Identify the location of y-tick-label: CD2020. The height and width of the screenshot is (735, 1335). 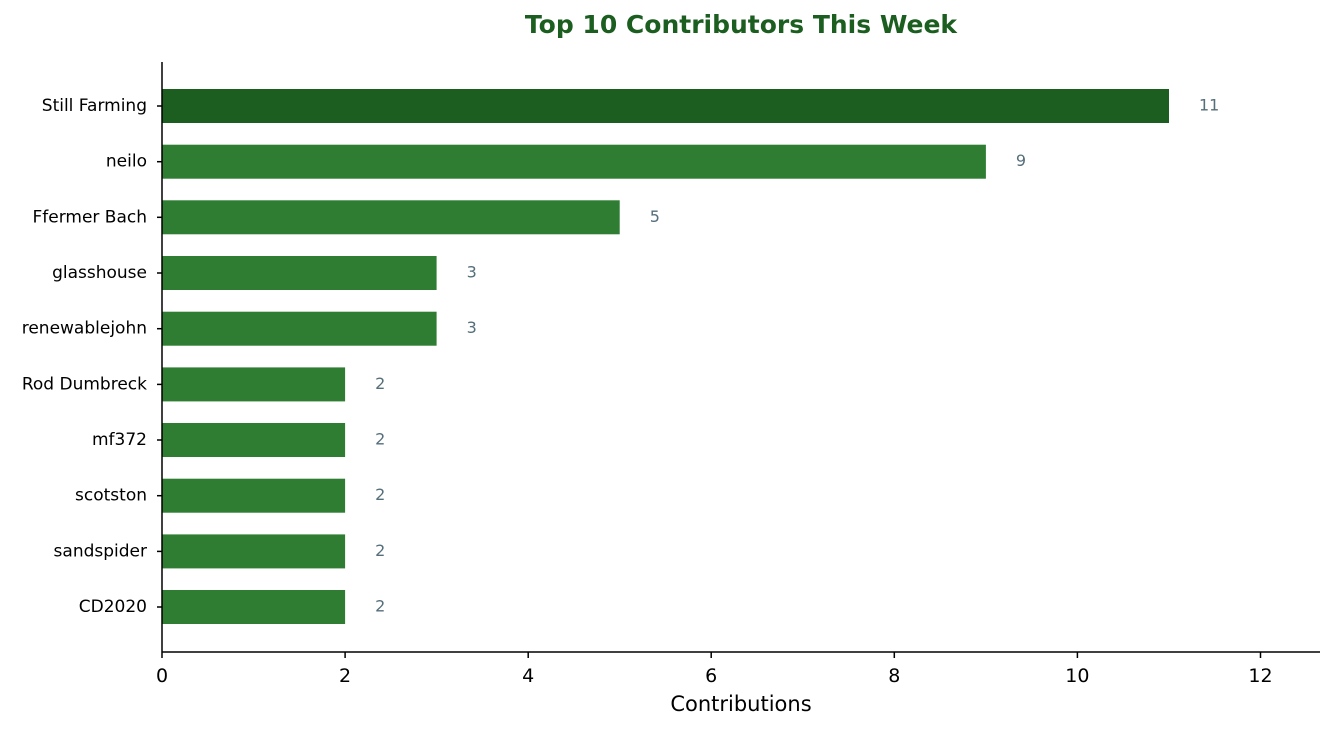
(113, 607).